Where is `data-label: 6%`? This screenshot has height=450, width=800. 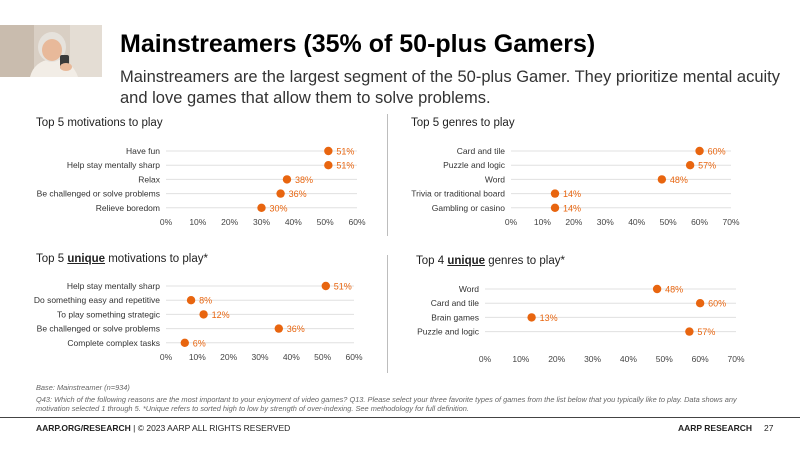 data-label: 6% is located at coordinates (199, 343).